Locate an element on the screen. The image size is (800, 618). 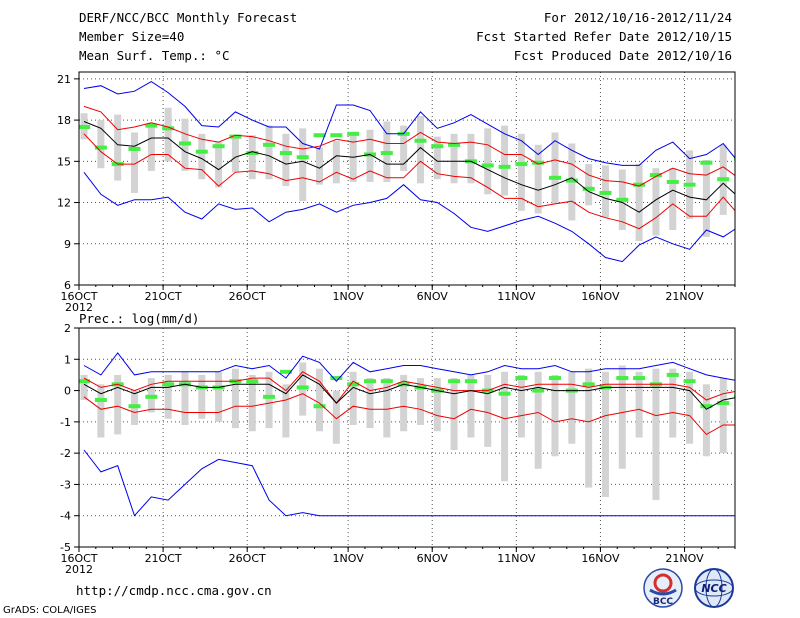
temp-series-upper-line is located at coordinates (409, 146).